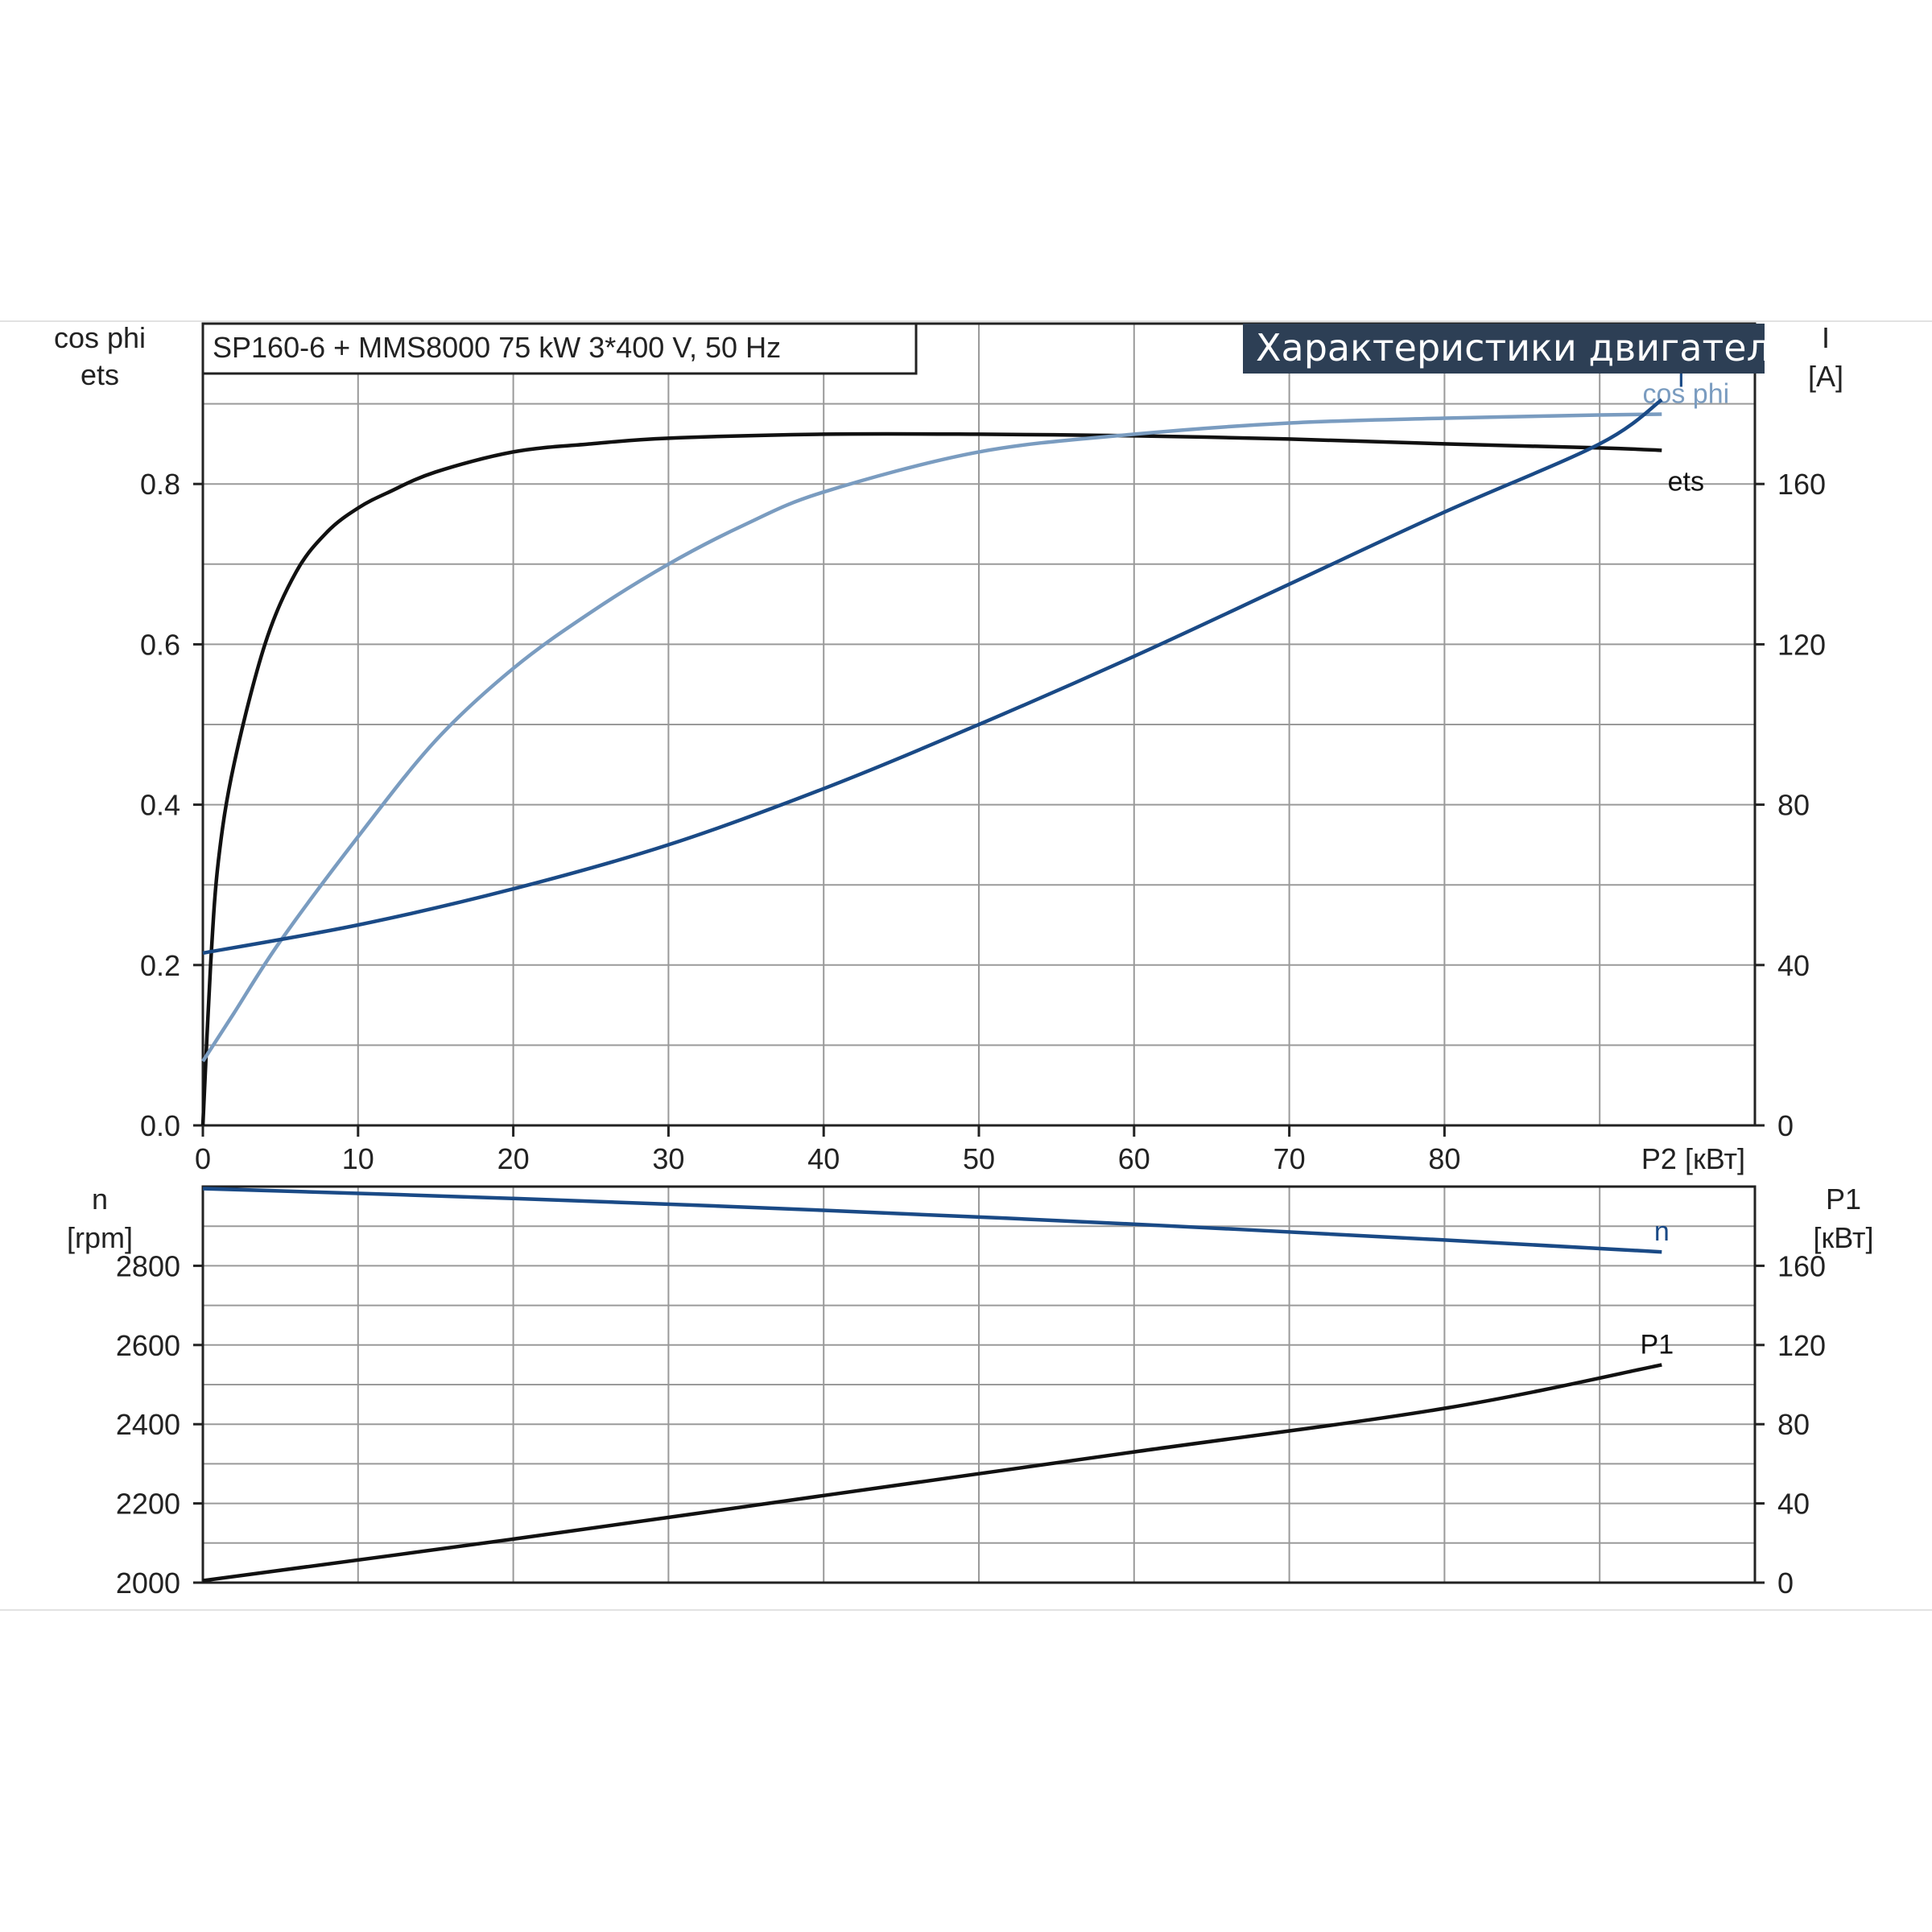  What do you see at coordinates (497, 347) in the screenshot?
I see `subtitle: SP160-6 + MMS8000 75 kW 3*400 V, 50 Hz` at bounding box center [497, 347].